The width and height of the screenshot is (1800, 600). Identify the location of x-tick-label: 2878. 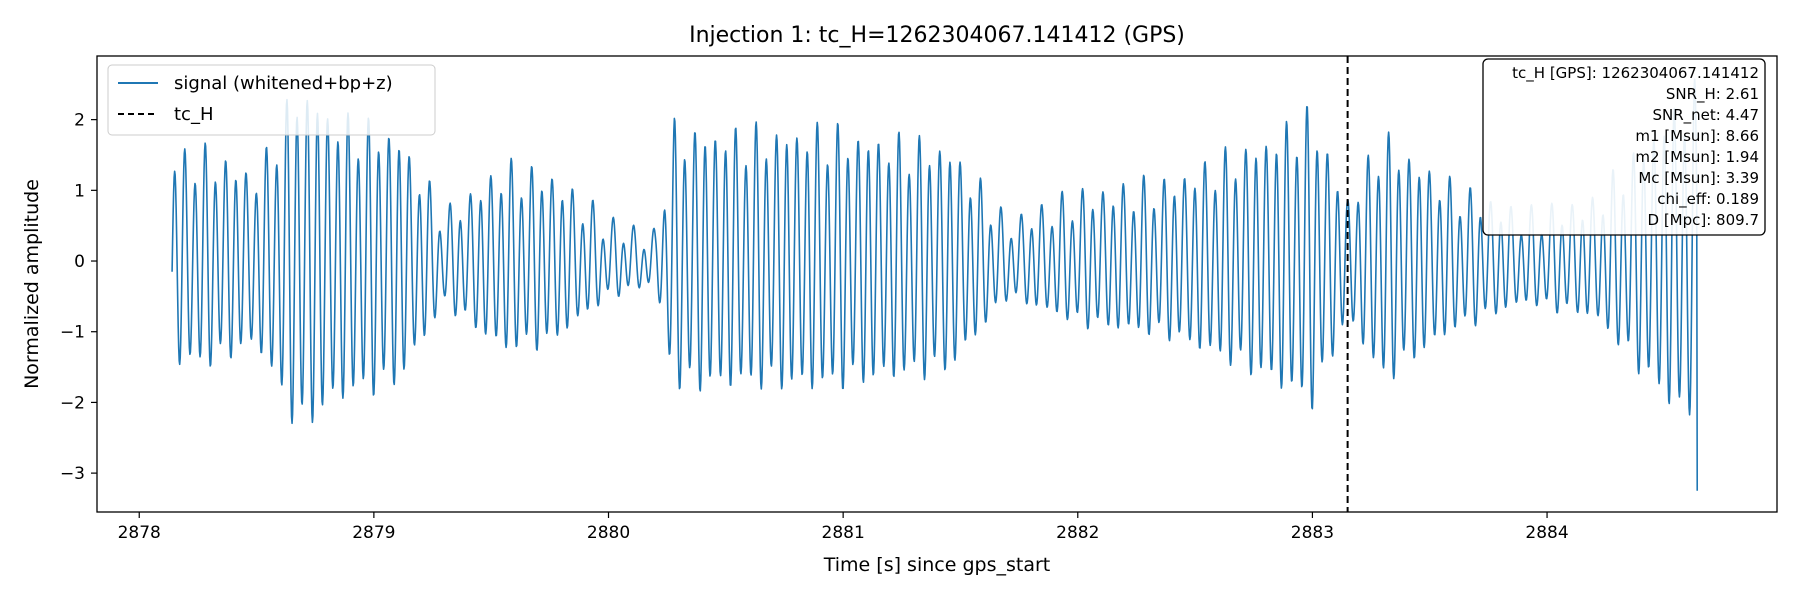
(139, 533).